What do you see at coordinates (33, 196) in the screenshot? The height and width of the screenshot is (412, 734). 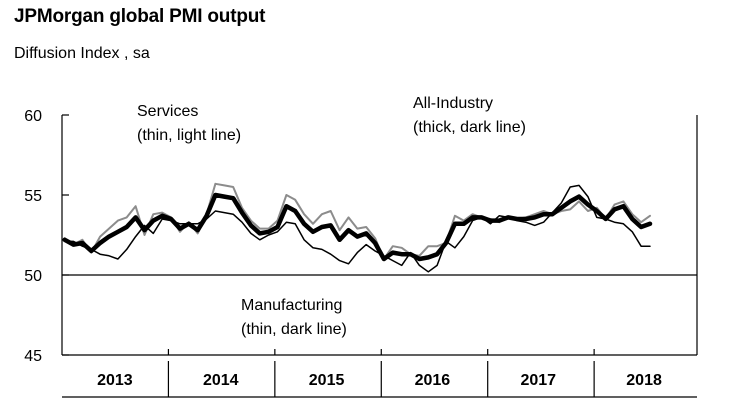 I see `y-tick-label: 55` at bounding box center [33, 196].